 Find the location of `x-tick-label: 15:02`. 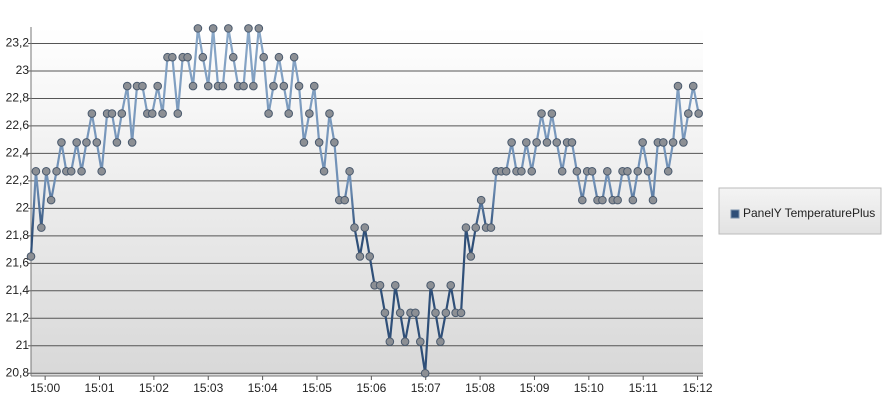

x-tick-label: 15:02 is located at coordinates (154, 388).